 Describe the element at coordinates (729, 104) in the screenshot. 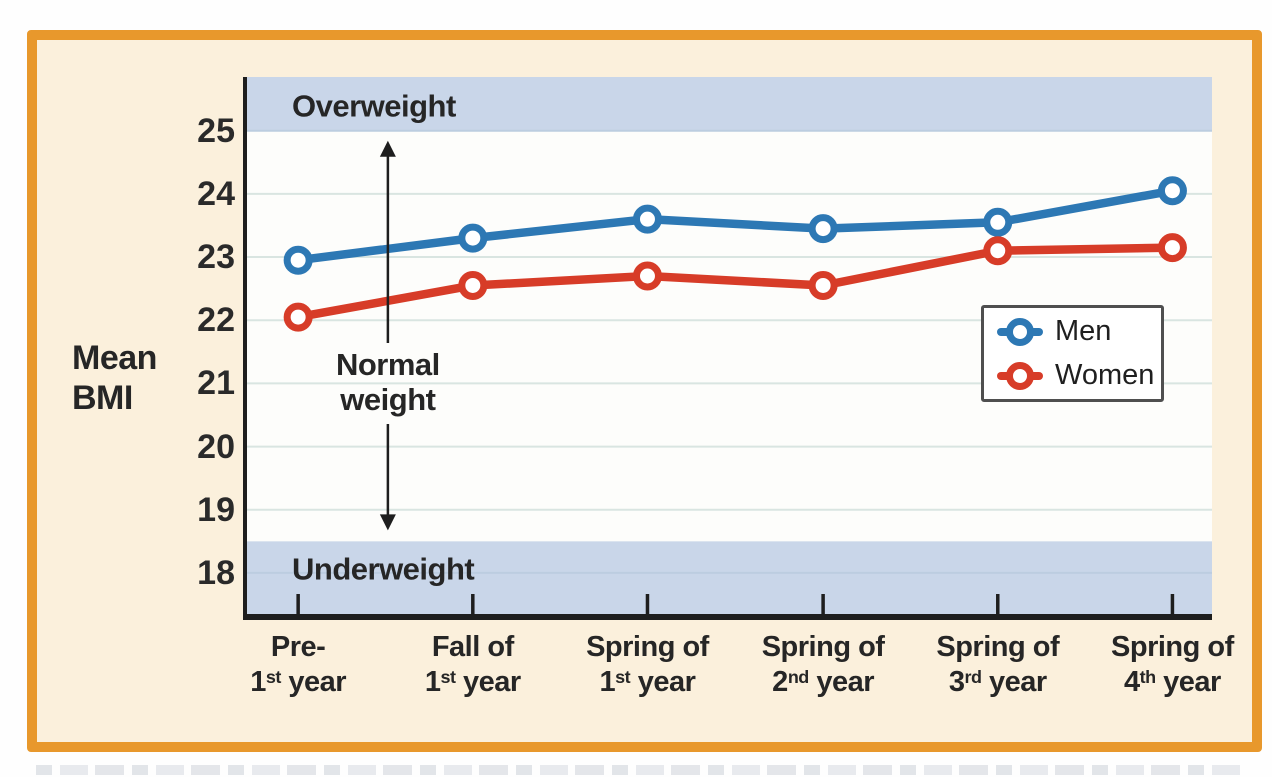

I see `zone-band-overweight` at that location.